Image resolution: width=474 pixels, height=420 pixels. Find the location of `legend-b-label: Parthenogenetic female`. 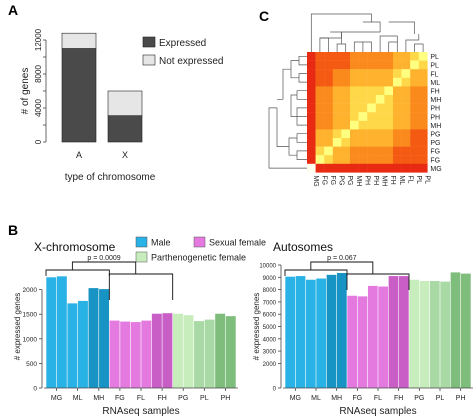

legend-b-label: Parthenogenetic female is located at coordinates (198, 258).